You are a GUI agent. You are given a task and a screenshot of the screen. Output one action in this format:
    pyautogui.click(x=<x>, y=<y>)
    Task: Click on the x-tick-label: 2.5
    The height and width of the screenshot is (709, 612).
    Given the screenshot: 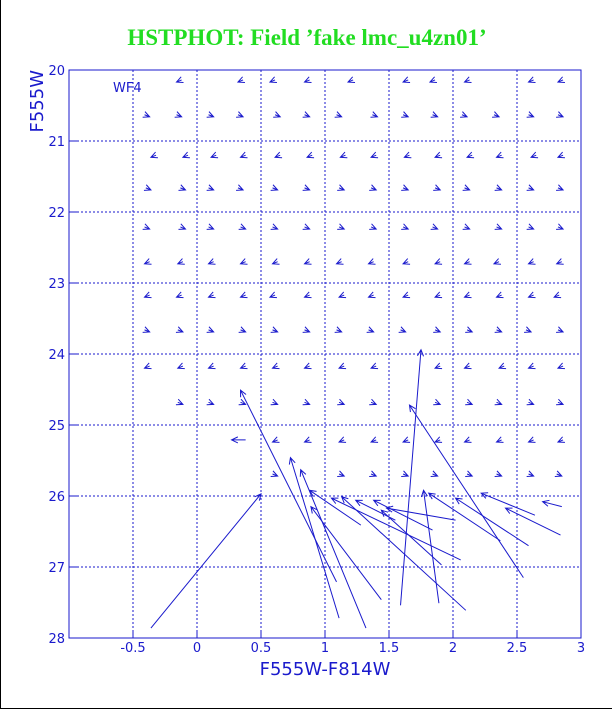 What is the action you would take?
    pyautogui.click(x=517, y=648)
    